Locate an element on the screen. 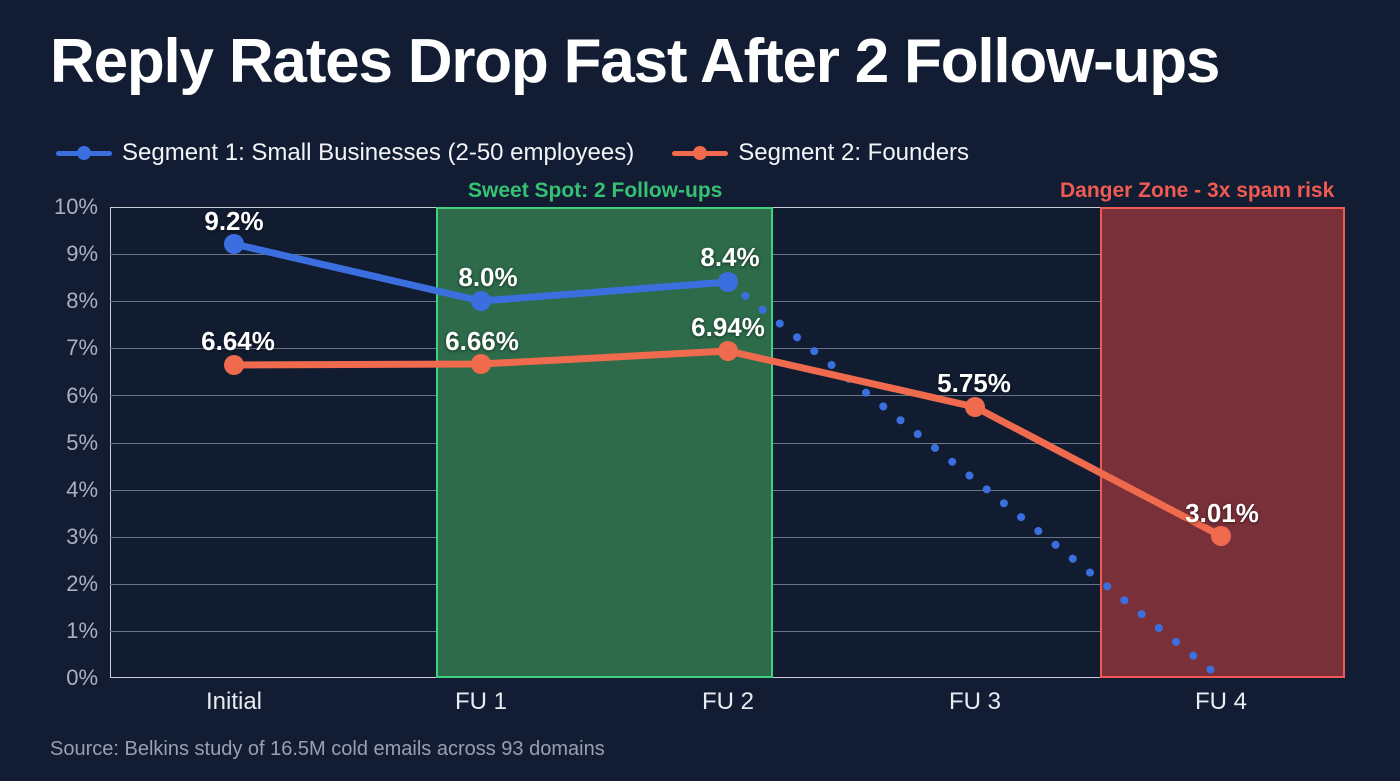 Image resolution: width=1400 pixels, height=781 pixels. x-tick-fu4: FU 4 is located at coordinates (1221, 701).